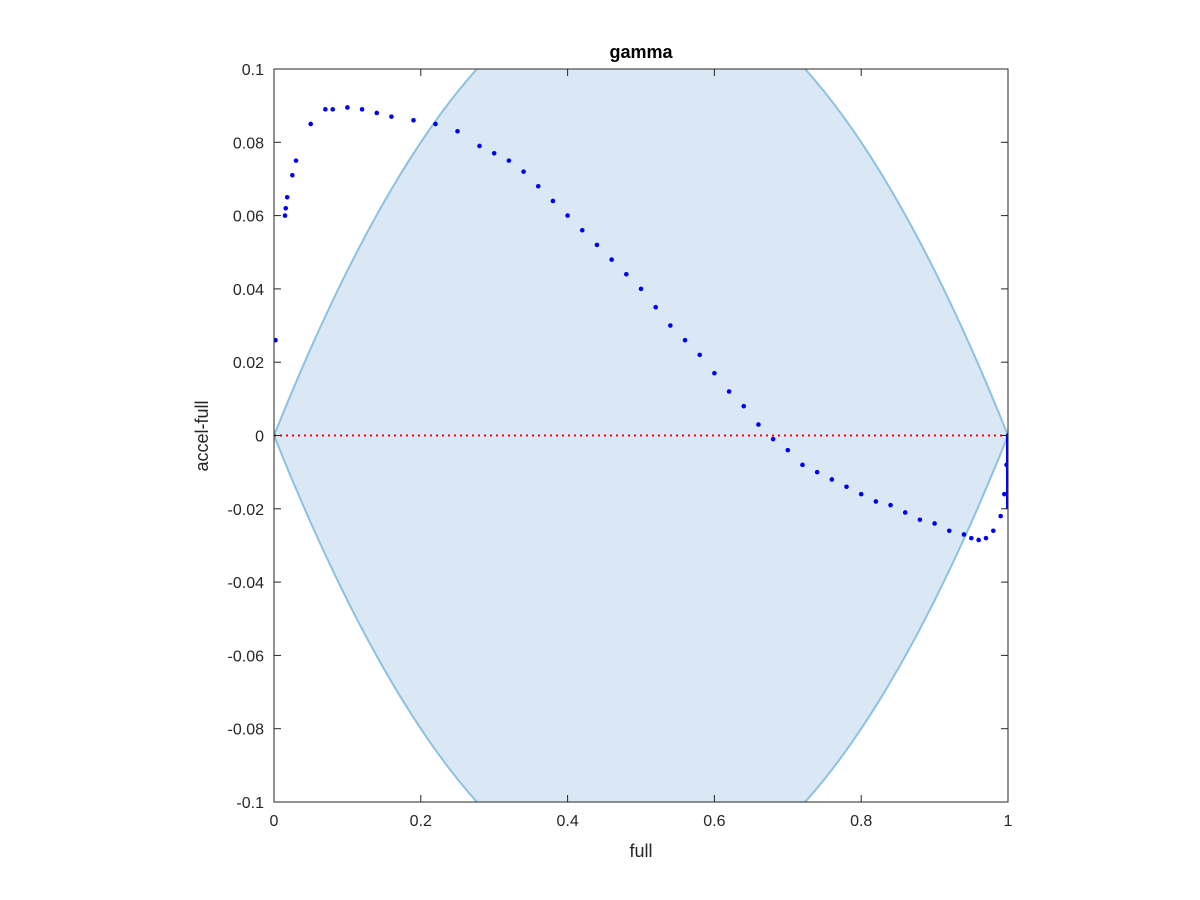 The height and width of the screenshot is (900, 1200). What do you see at coordinates (259, 437) in the screenshot?
I see `y-tick-label: 0` at bounding box center [259, 437].